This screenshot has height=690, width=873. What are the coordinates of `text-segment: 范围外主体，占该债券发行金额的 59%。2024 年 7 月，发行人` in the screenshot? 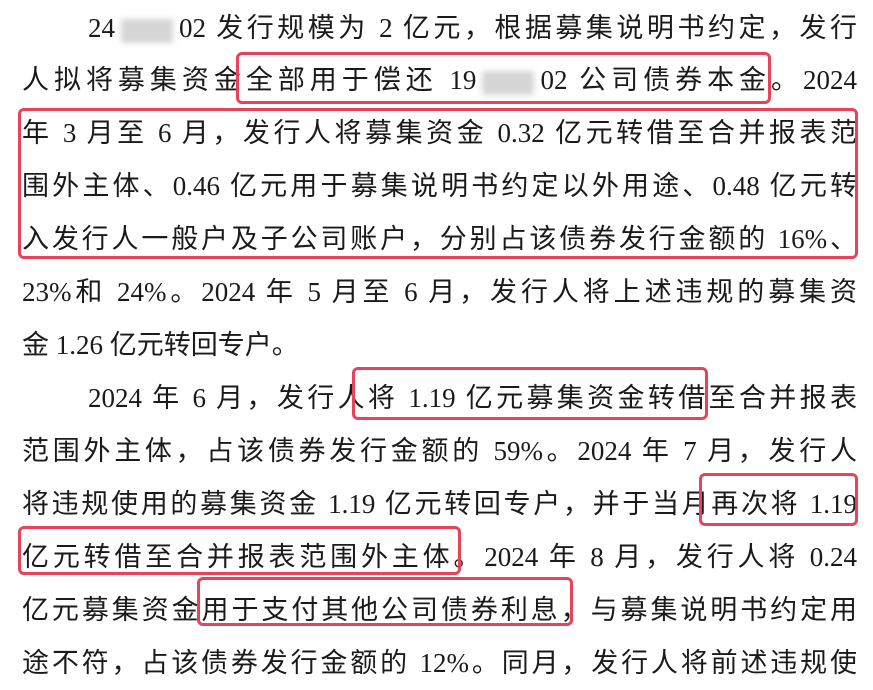 It's located at (439, 451).